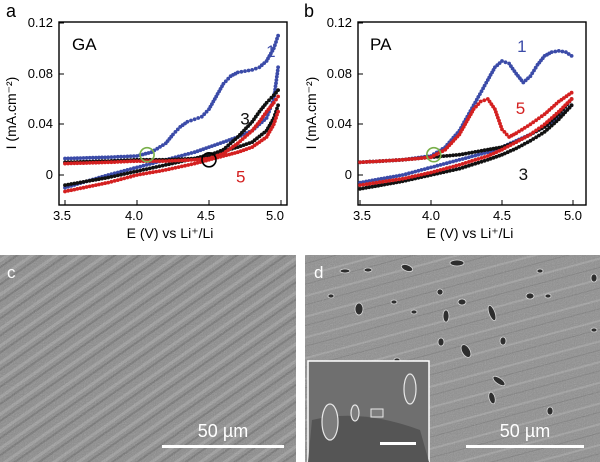 The width and height of the screenshot is (600, 462). I want to click on y-ticks-a: 0 0.04 0.08 0.12, so click(46, 98).